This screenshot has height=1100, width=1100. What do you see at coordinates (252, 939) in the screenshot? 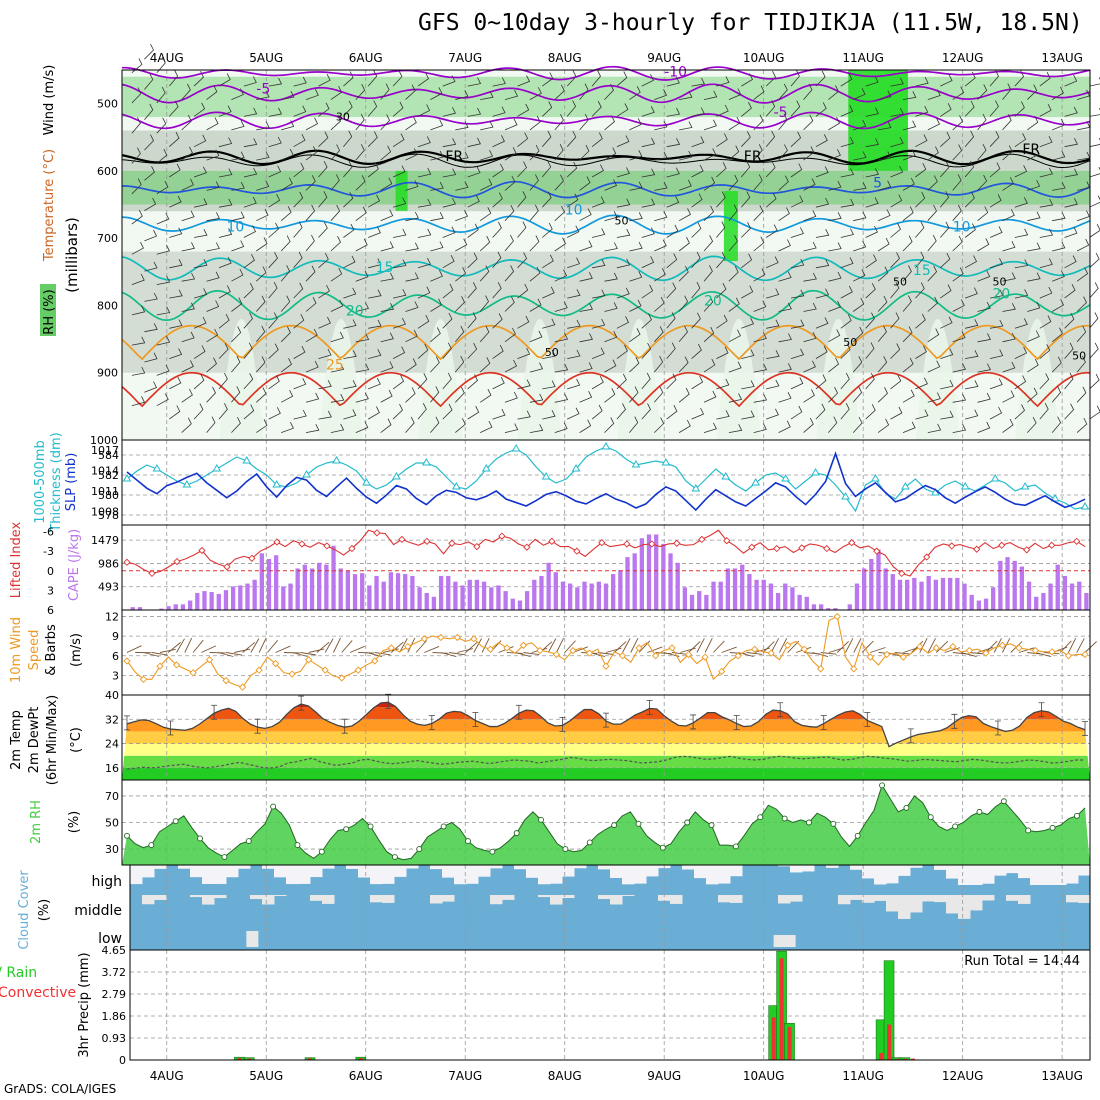
I see `cloud-clear-low` at bounding box center [252, 939].